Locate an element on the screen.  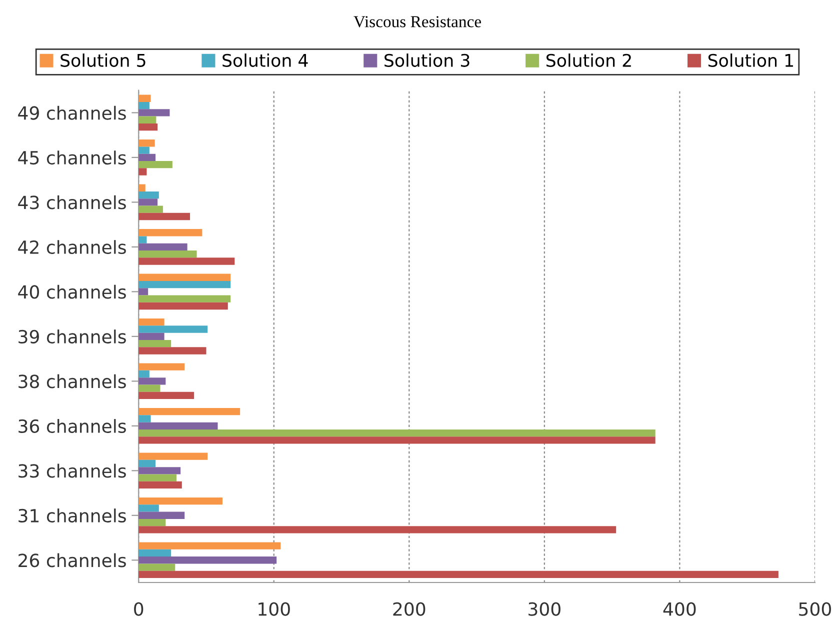
y-tick-label: 40 channels is located at coordinates (72, 291).